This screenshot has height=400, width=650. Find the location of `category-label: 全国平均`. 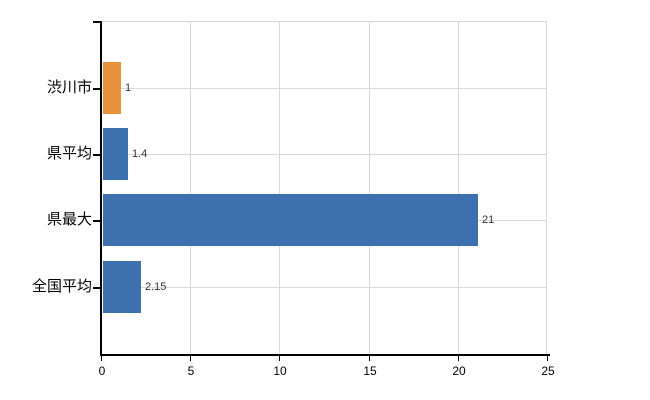

category-label: 全国平均 is located at coordinates (61, 286).